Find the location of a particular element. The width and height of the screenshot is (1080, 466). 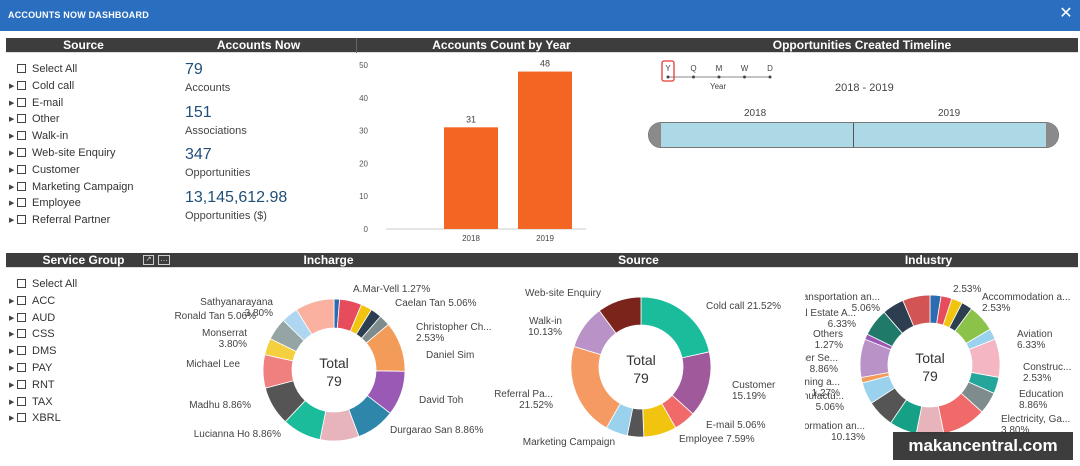

granularity-option: Q is located at coordinates (693, 68).